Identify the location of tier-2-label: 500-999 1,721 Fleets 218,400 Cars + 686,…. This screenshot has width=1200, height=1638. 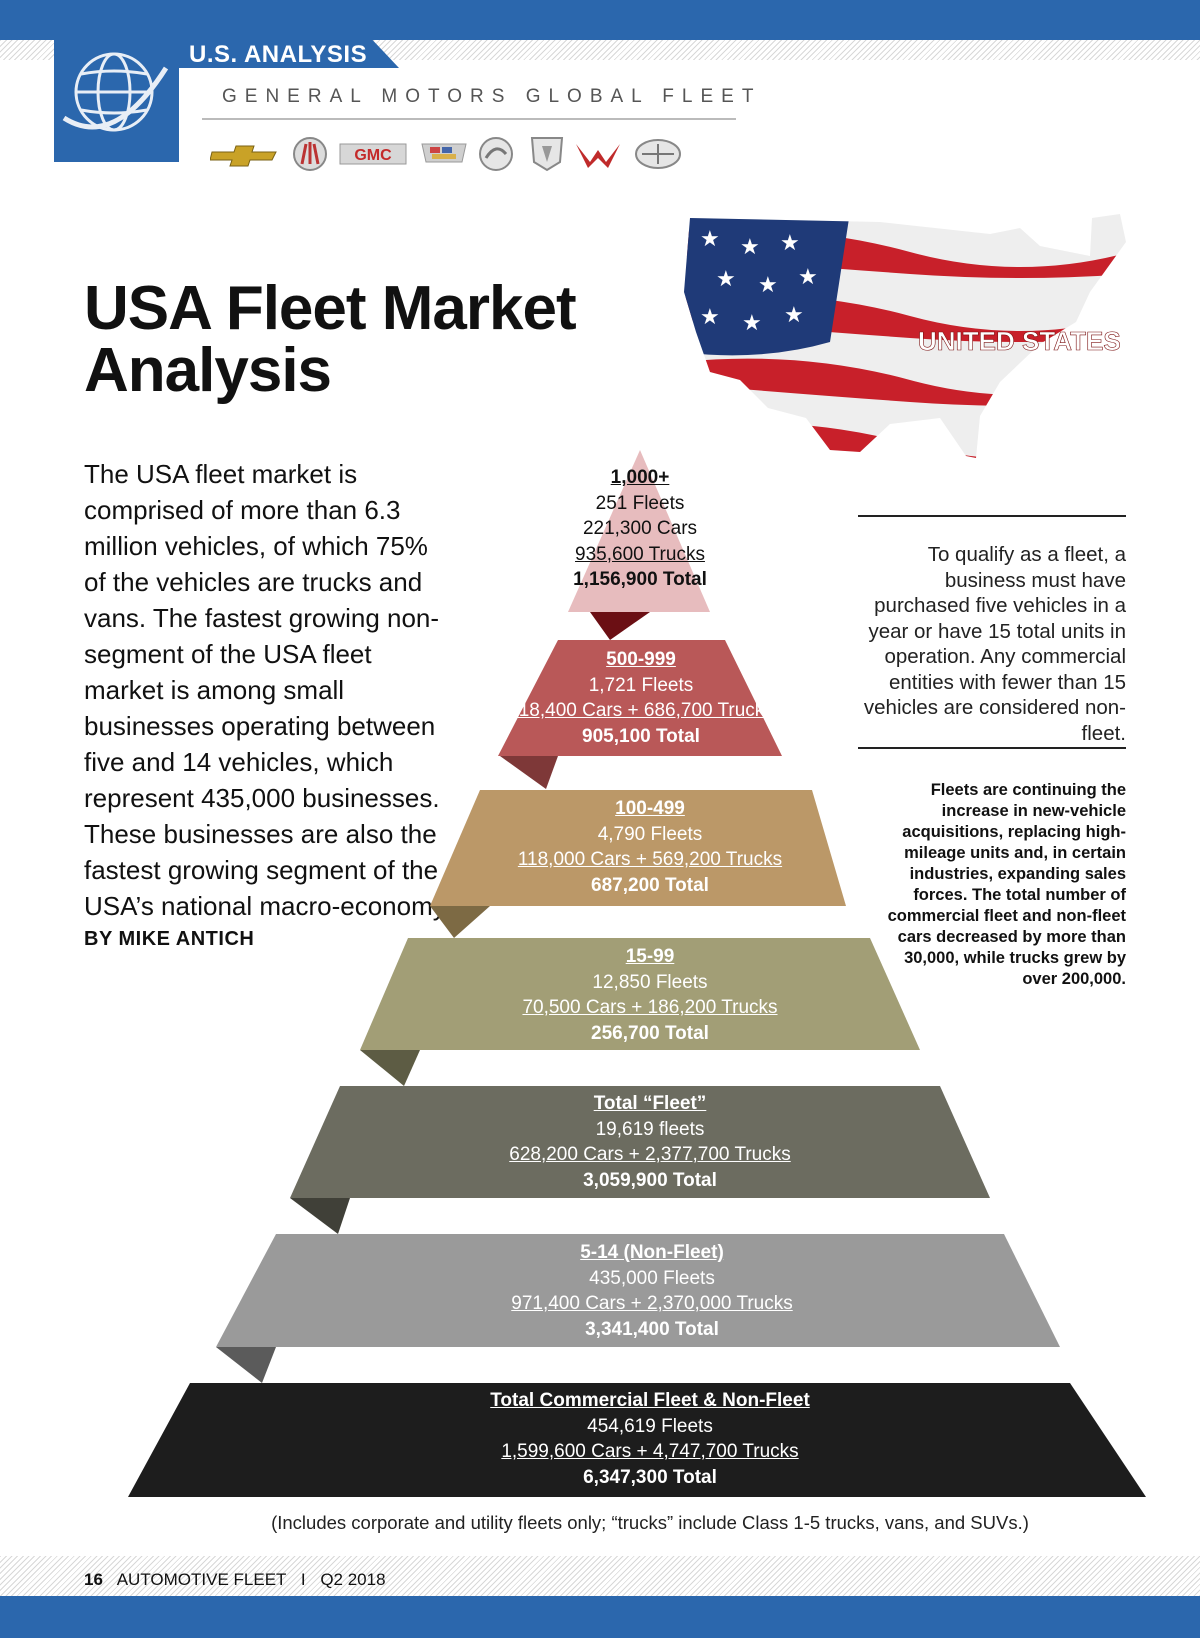
(641, 698).